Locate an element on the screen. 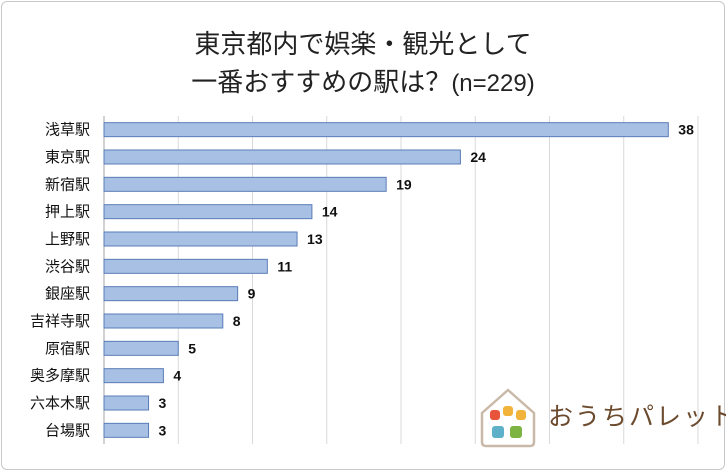 The width and height of the screenshot is (726, 471). brand-logo is located at coordinates (508, 418).